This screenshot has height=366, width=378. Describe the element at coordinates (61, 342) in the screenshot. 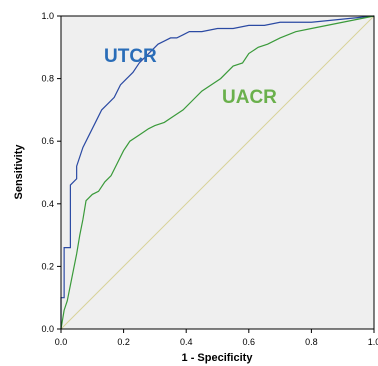

I see `x-tick-label: 0.0` at that location.